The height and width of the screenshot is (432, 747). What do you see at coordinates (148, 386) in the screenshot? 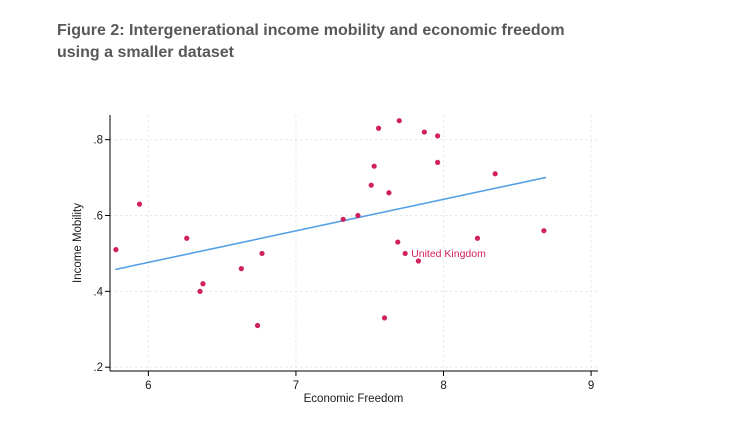
I see `x-tick-label: 6` at bounding box center [148, 386].